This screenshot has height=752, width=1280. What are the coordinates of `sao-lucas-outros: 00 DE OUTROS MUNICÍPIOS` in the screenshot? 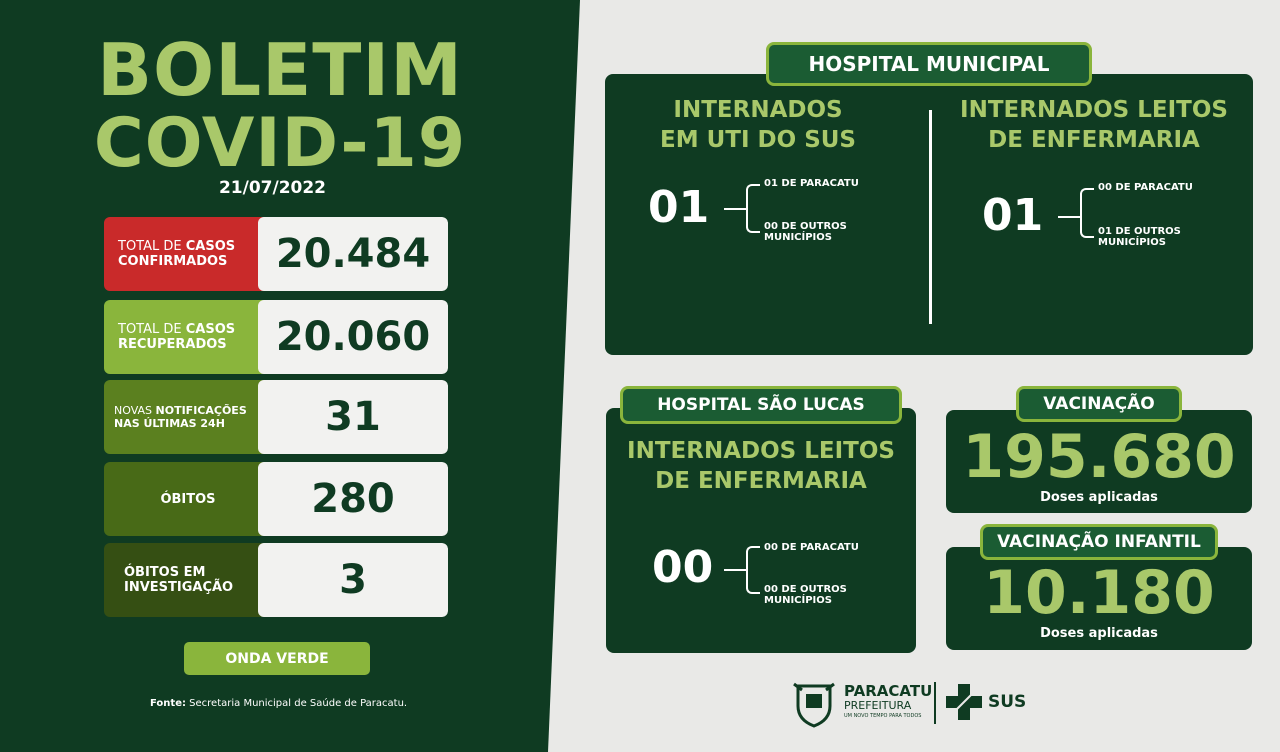 It's located at (805, 595).